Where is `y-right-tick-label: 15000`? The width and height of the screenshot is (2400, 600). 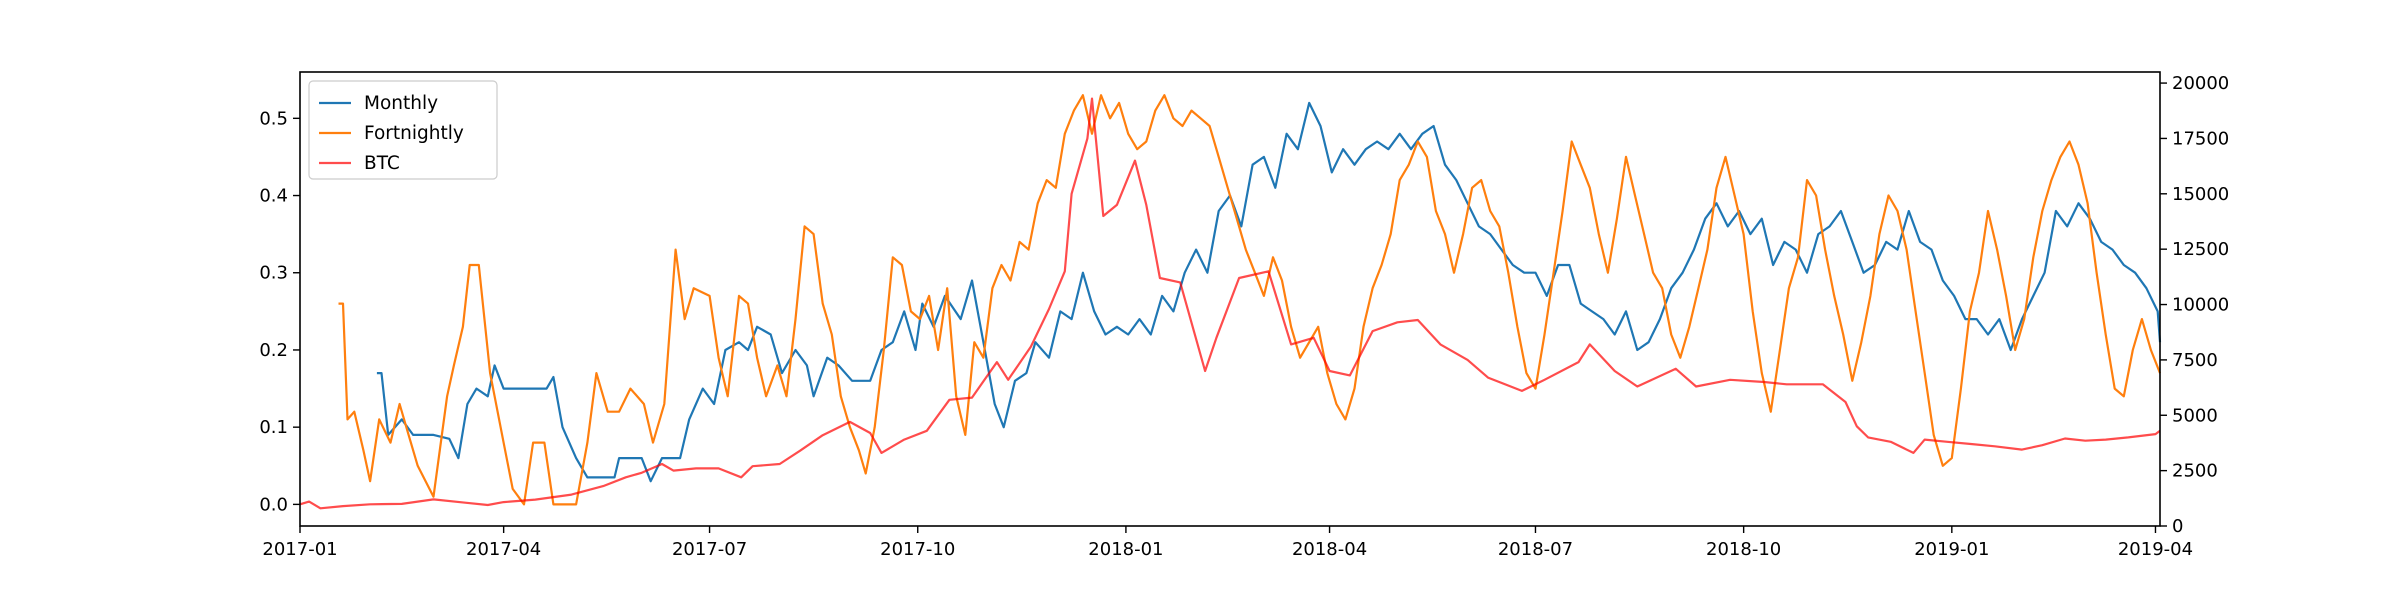 y-right-tick-label: 15000 is located at coordinates (2200, 194).